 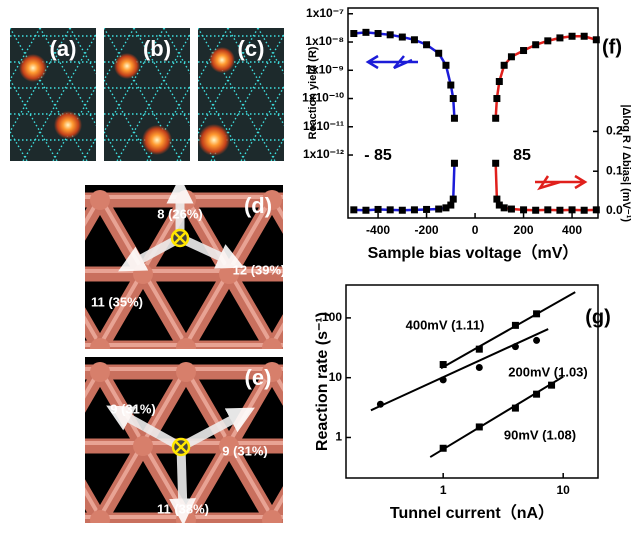 I want to click on y2-tick-label: 0.2, so click(x=614, y=131).